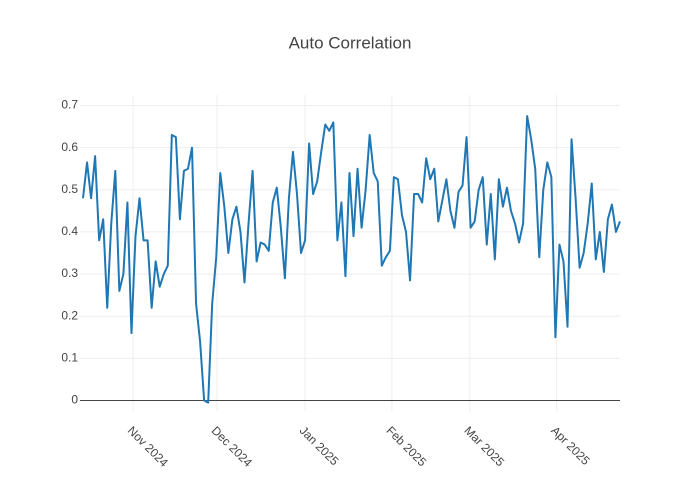 This screenshot has height=500, width=700. Describe the element at coordinates (69, 231) in the screenshot. I see `y-tick-label: 0.4` at that location.